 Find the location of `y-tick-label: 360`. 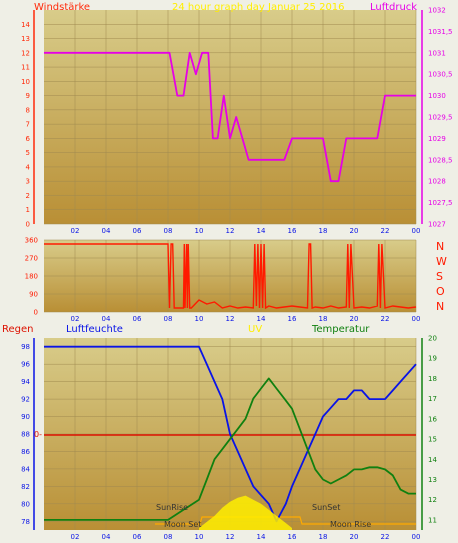

y-tick-label: 360 is located at coordinates (31, 241).